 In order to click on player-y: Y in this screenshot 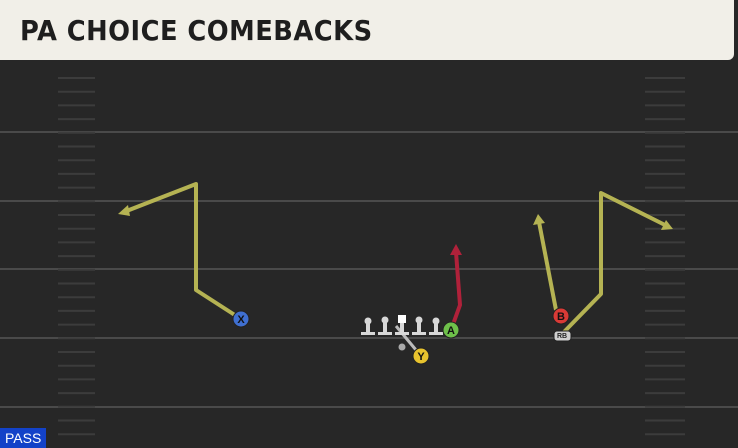, I will do `click(421, 356)`.